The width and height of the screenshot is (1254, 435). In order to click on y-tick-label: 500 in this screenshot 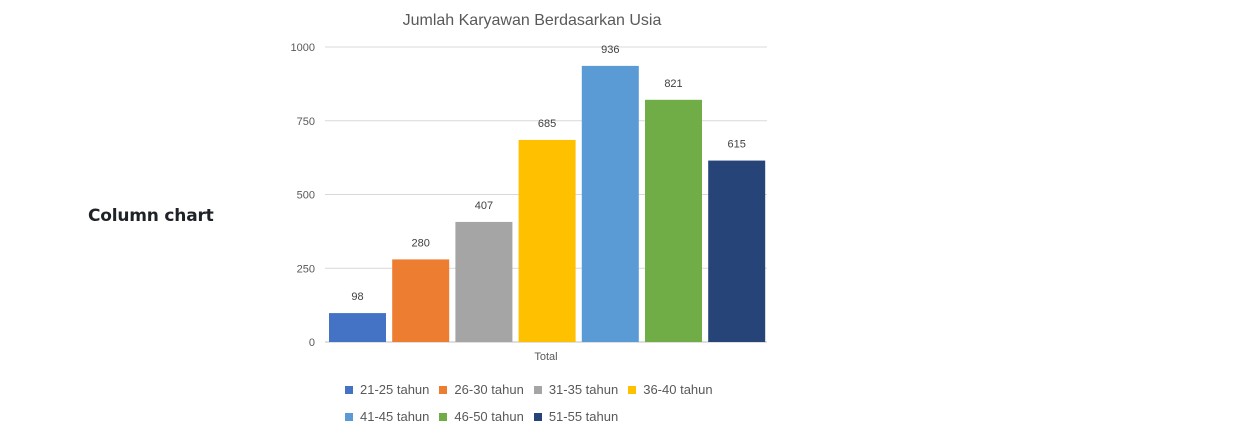, I will do `click(306, 196)`.